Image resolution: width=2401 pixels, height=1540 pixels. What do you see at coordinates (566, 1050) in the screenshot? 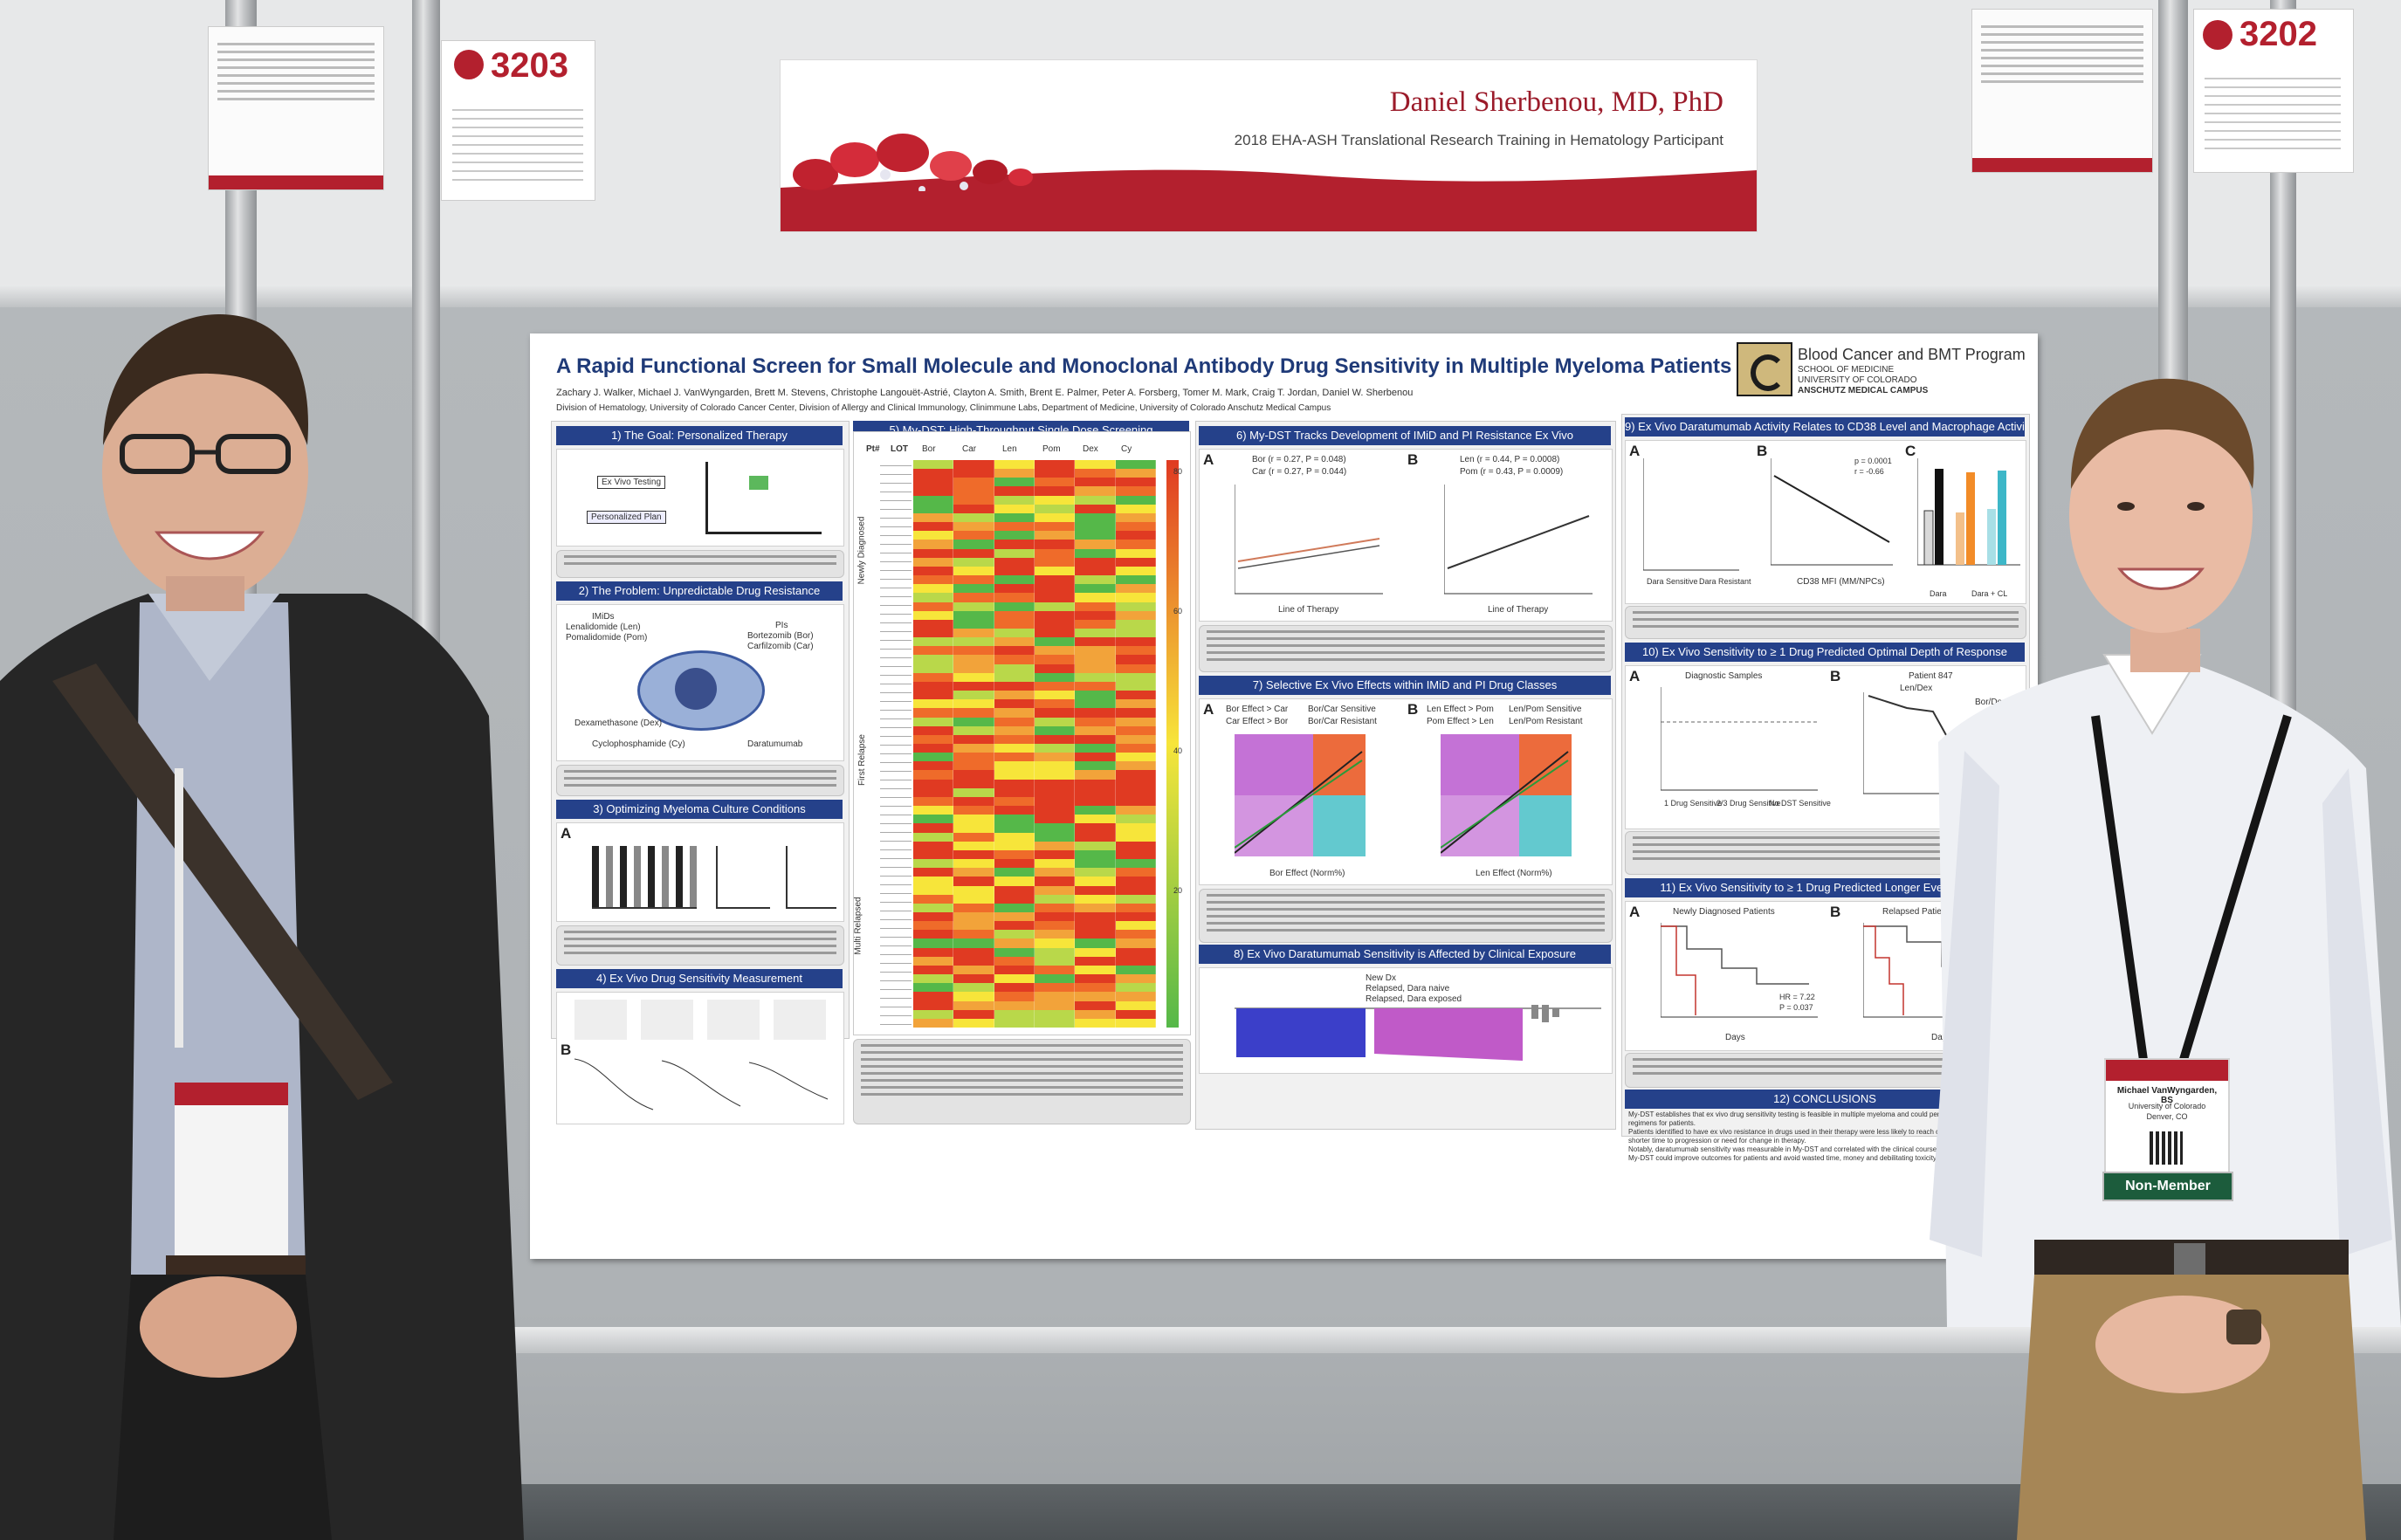
I see `figure-letter: B` at bounding box center [566, 1050].